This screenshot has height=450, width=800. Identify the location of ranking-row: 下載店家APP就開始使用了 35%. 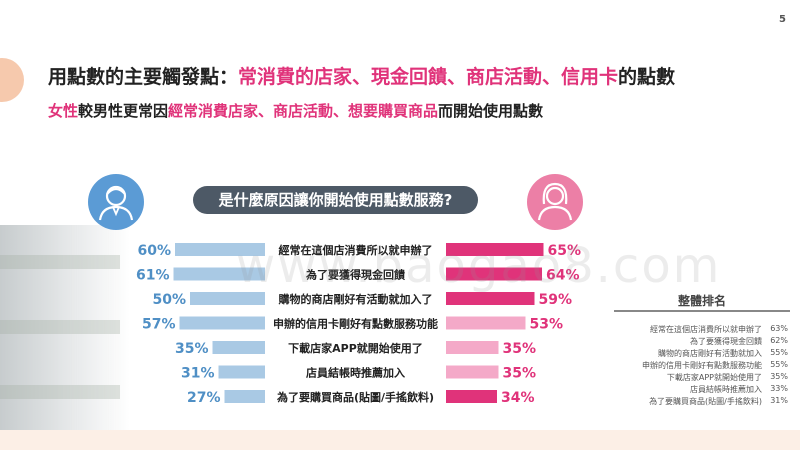
(702, 378).